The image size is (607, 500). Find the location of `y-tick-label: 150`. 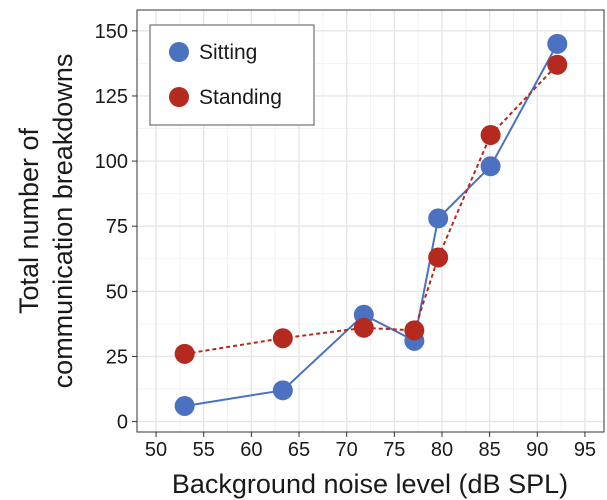

y-tick-label: 150 is located at coordinates (111, 32).